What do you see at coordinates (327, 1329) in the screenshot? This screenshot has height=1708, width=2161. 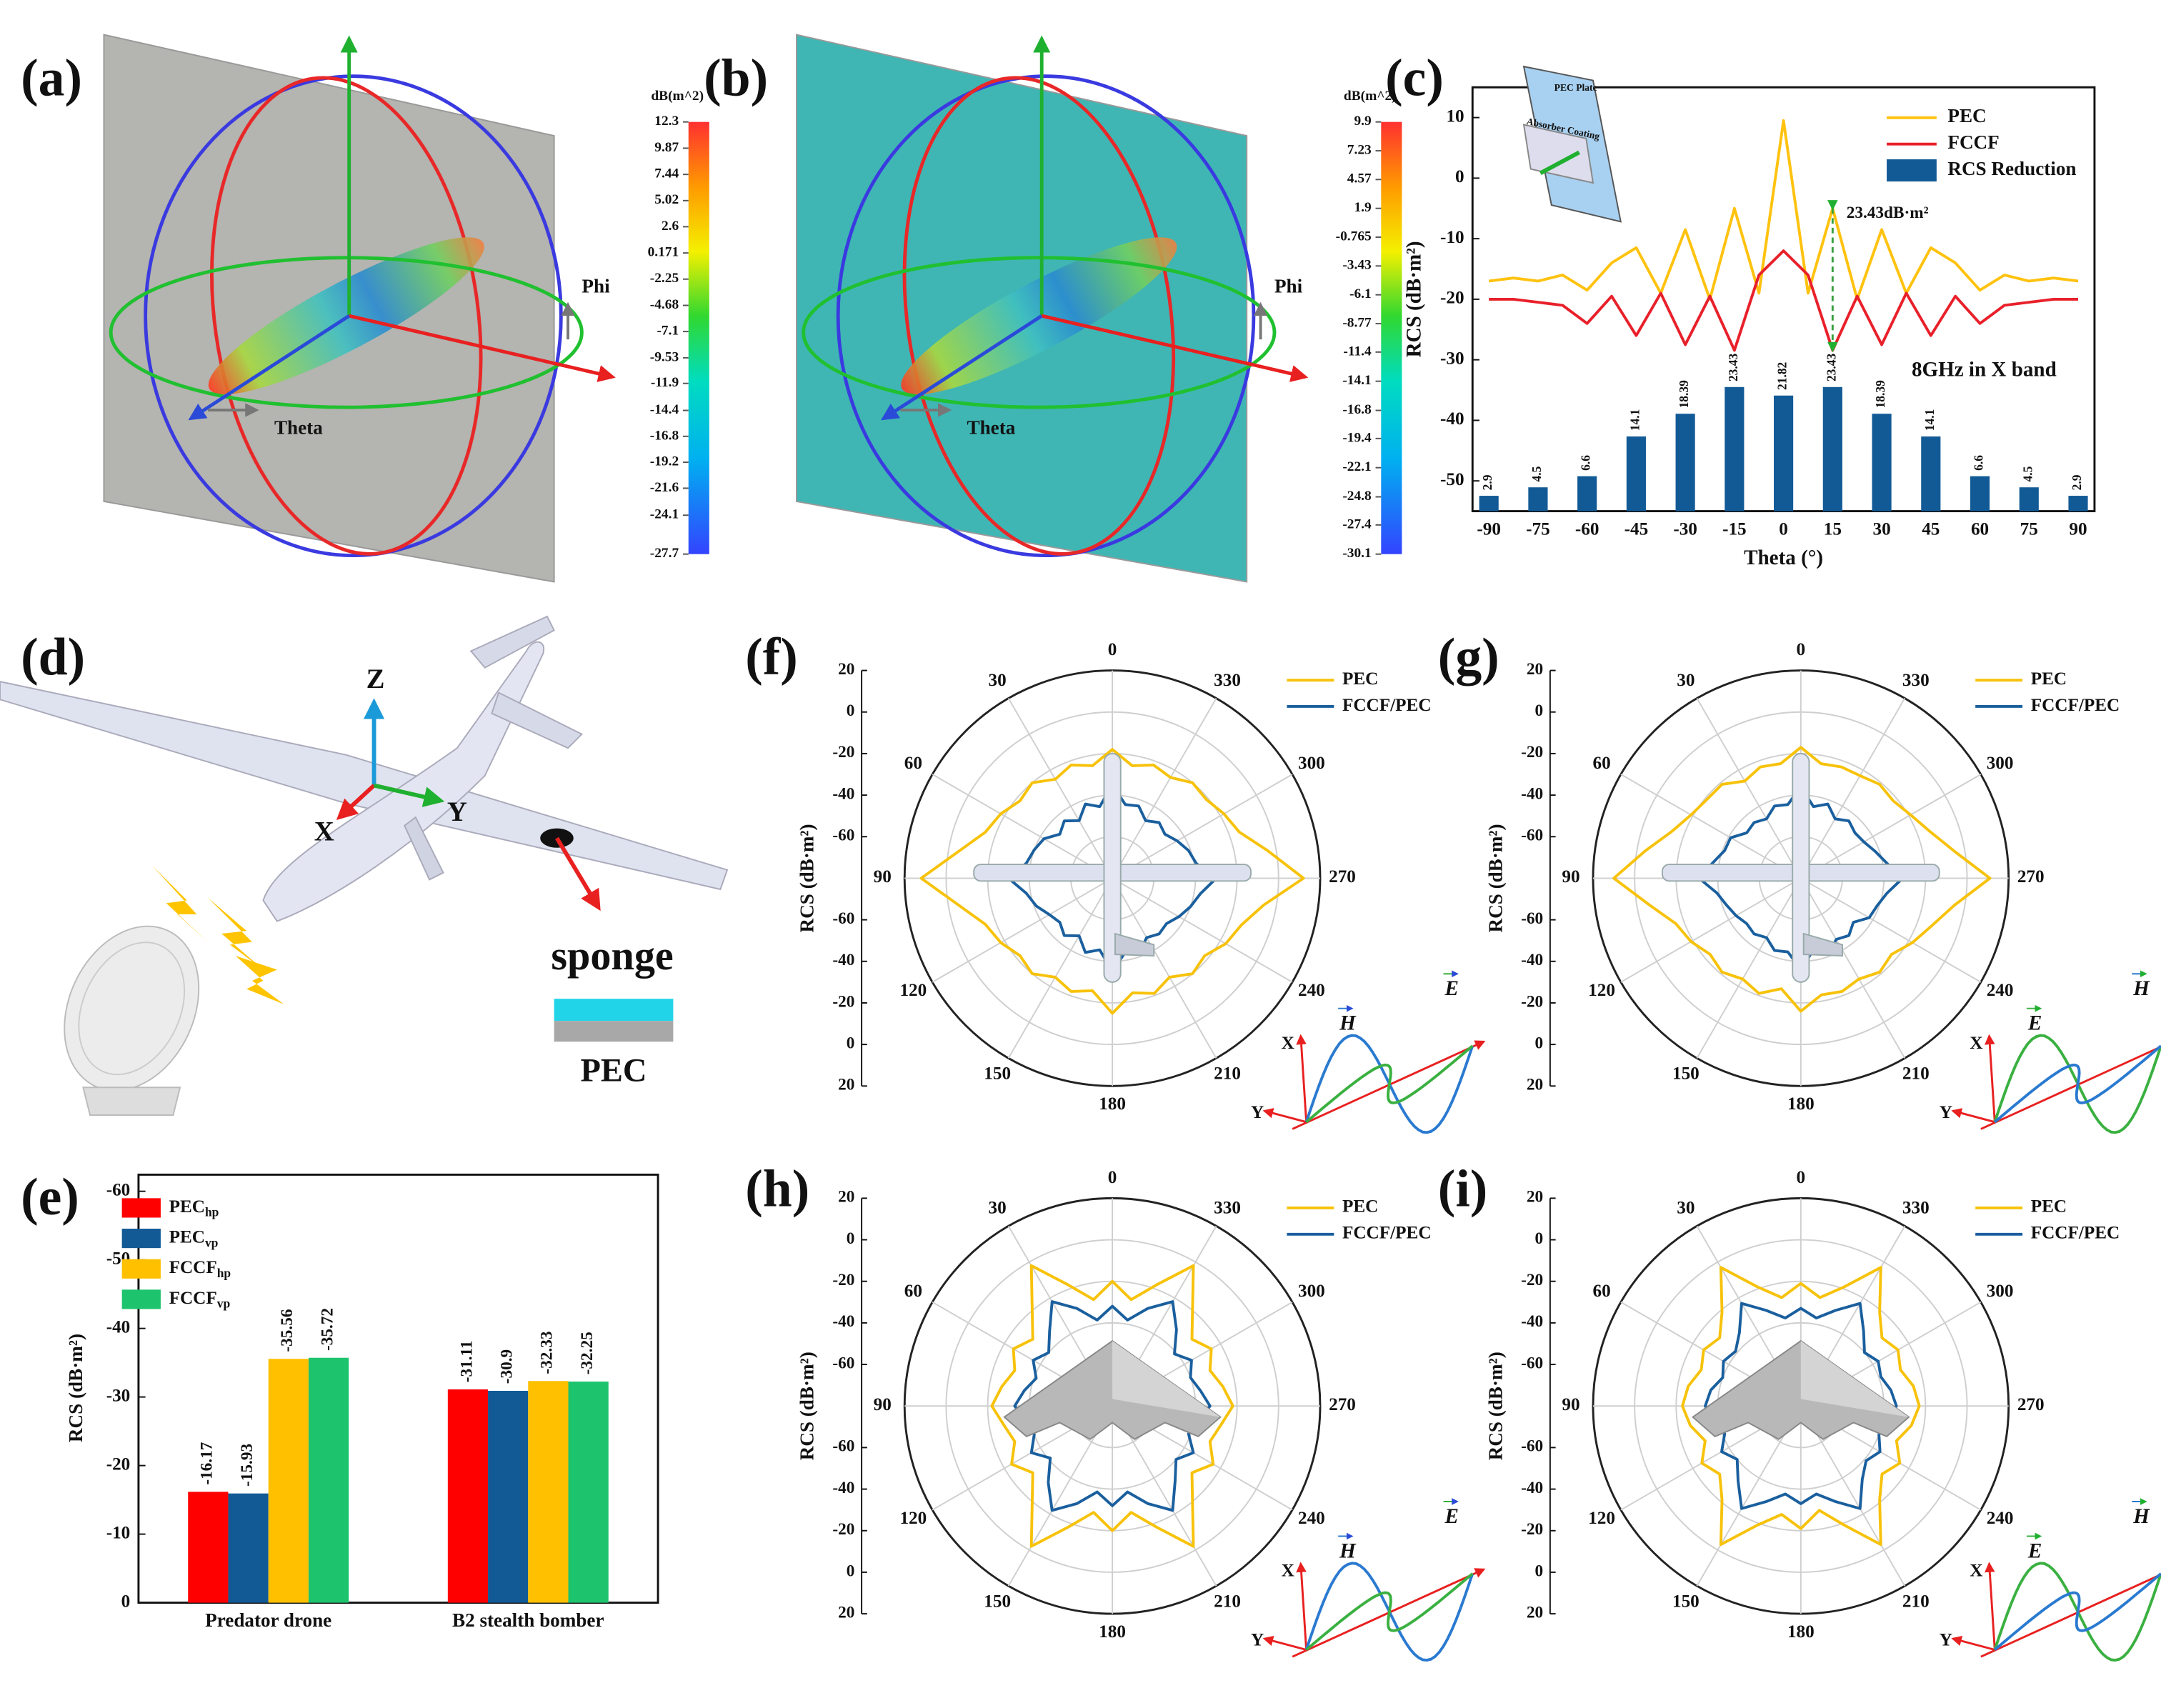 I see `bar-value-label: -35.72` at bounding box center [327, 1329].